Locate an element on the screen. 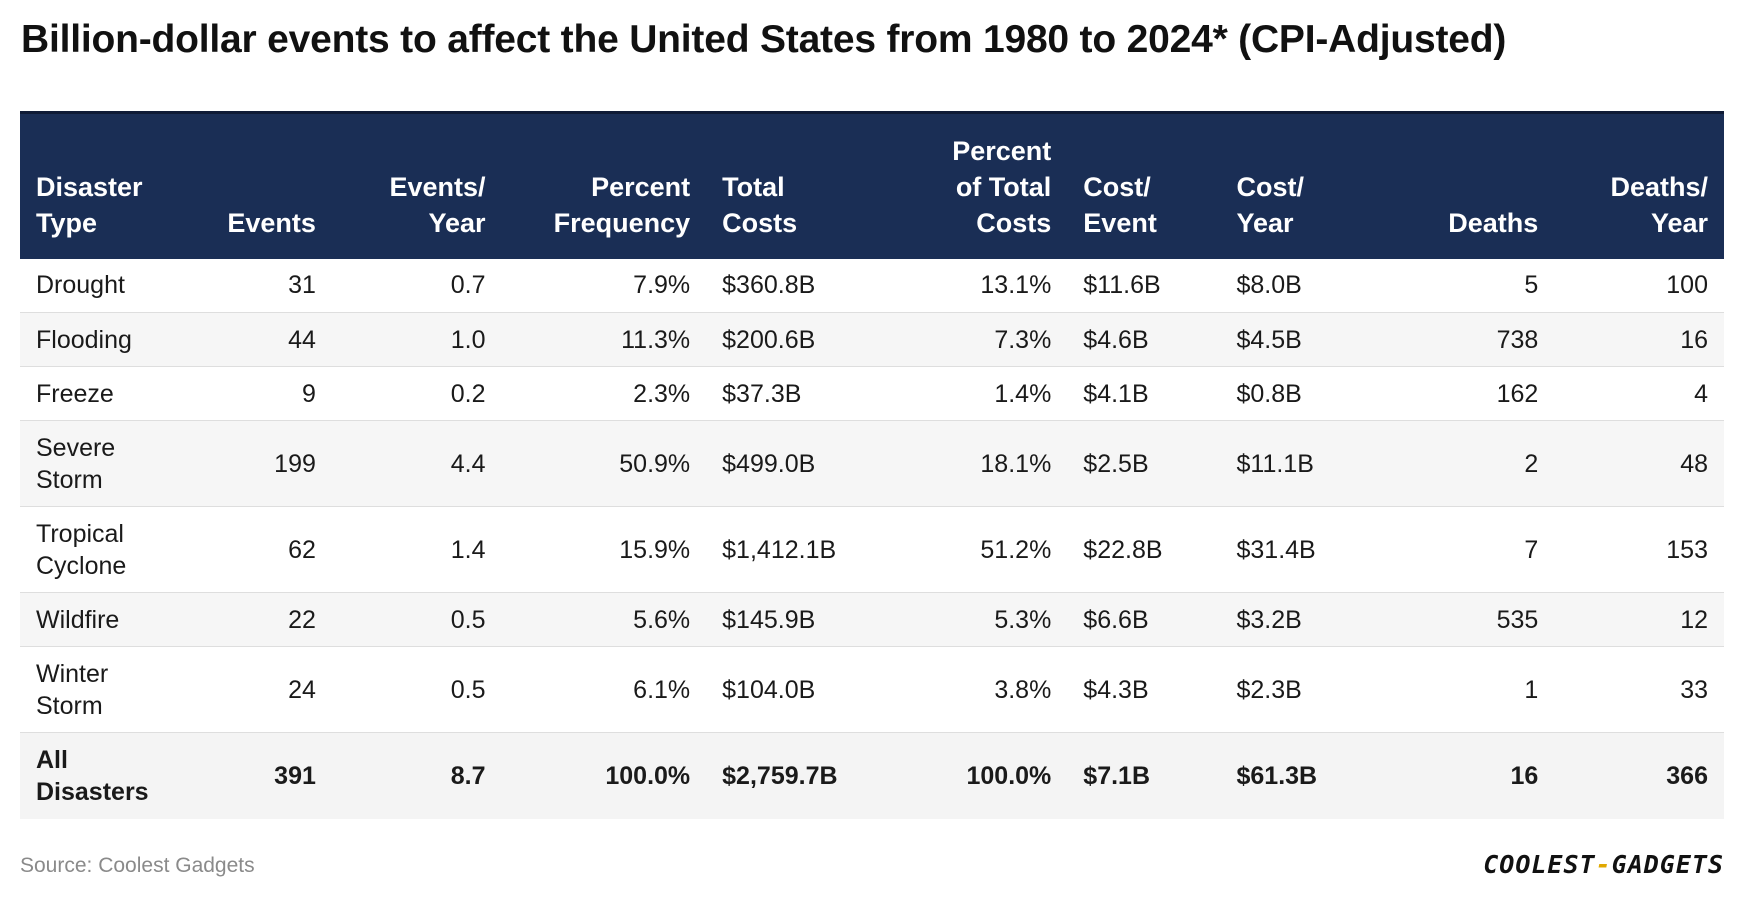 This screenshot has height=902, width=1744. table-cell: $360.8B is located at coordinates (802, 285).